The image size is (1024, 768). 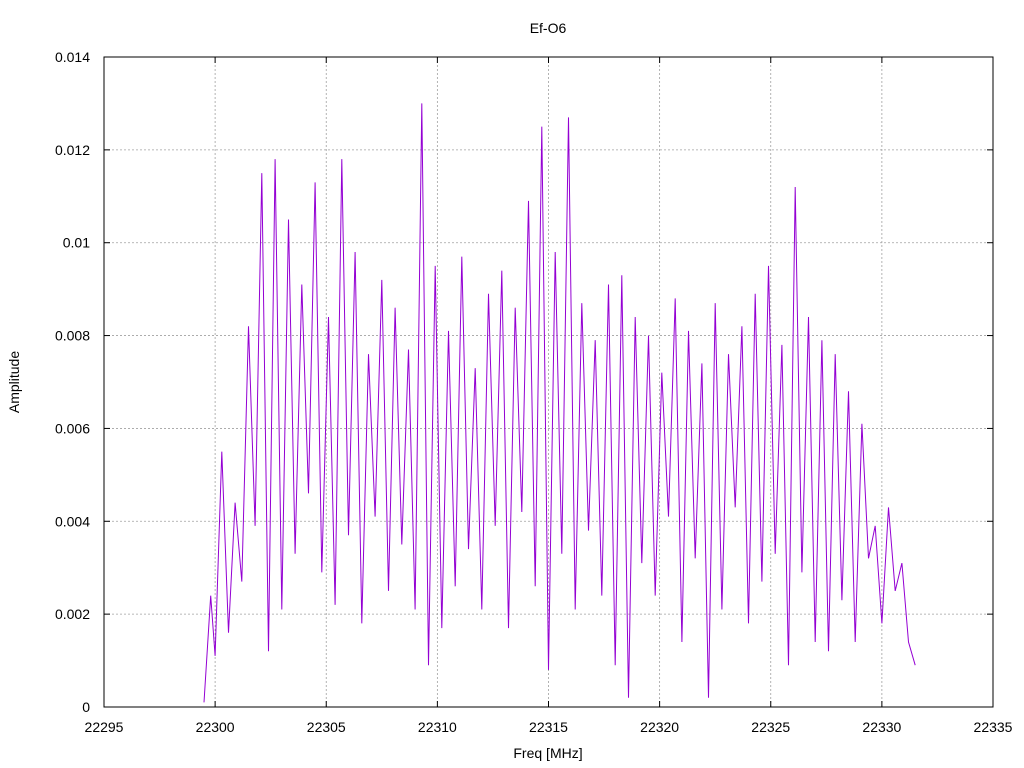 I want to click on y-tick-label: 0.01, so click(x=76, y=243).